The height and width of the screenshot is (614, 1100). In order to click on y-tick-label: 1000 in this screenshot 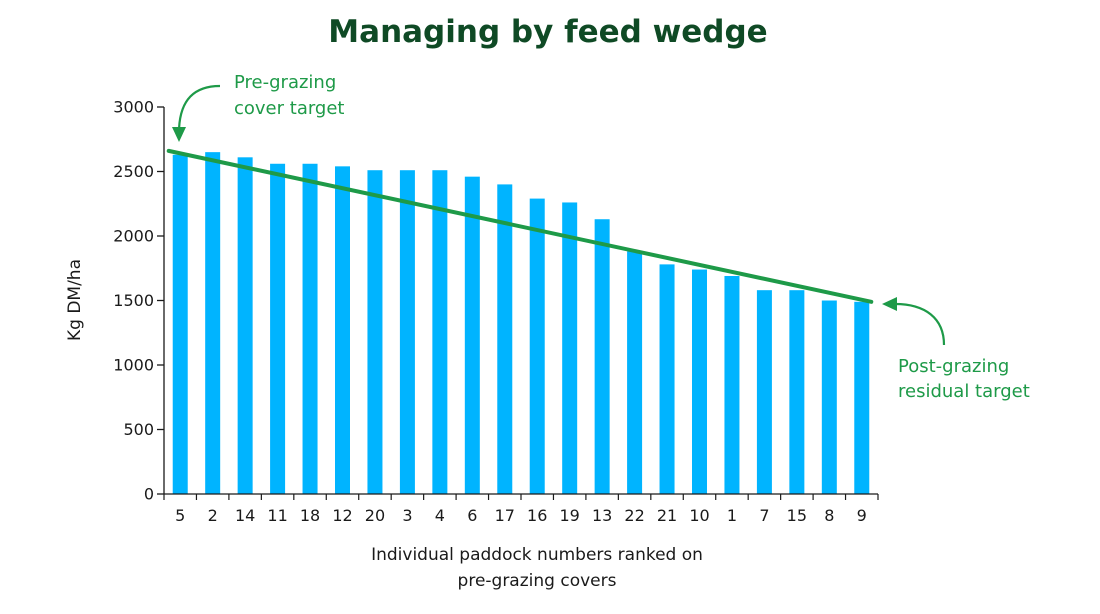, I will do `click(133, 365)`.